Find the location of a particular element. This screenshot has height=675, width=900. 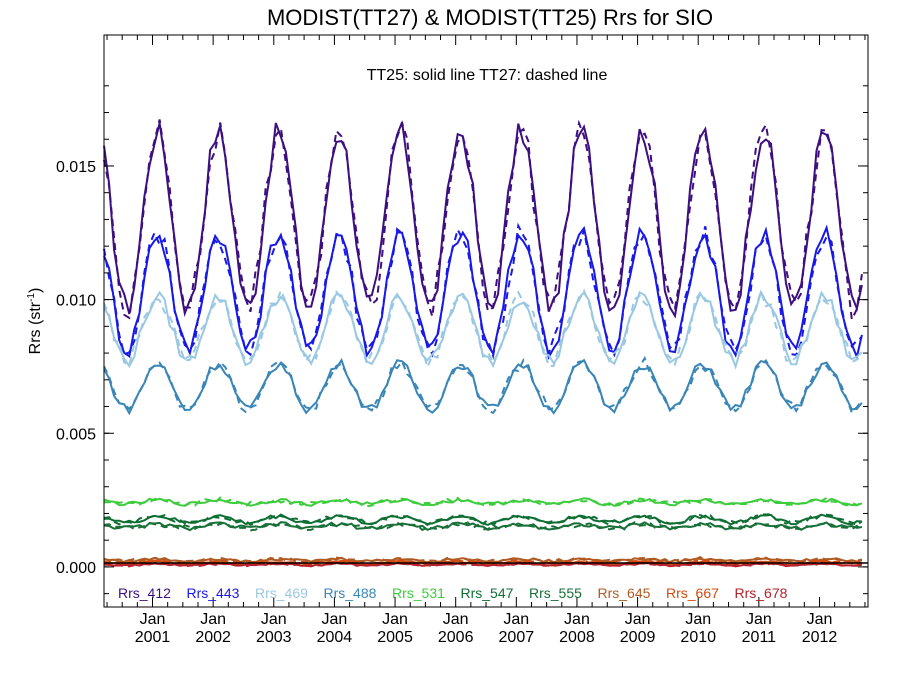

y-tick-label: 0.005 is located at coordinates (76, 434).